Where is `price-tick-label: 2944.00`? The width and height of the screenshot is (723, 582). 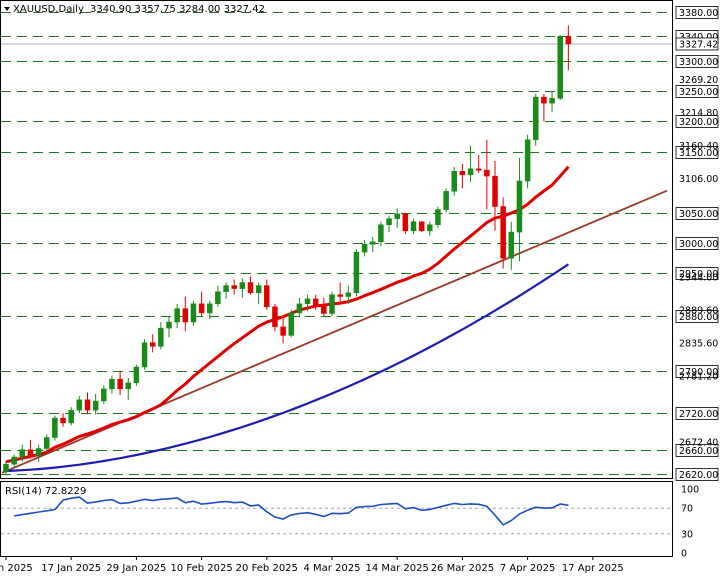 price-tick-label: 2944.00 is located at coordinates (698, 278).